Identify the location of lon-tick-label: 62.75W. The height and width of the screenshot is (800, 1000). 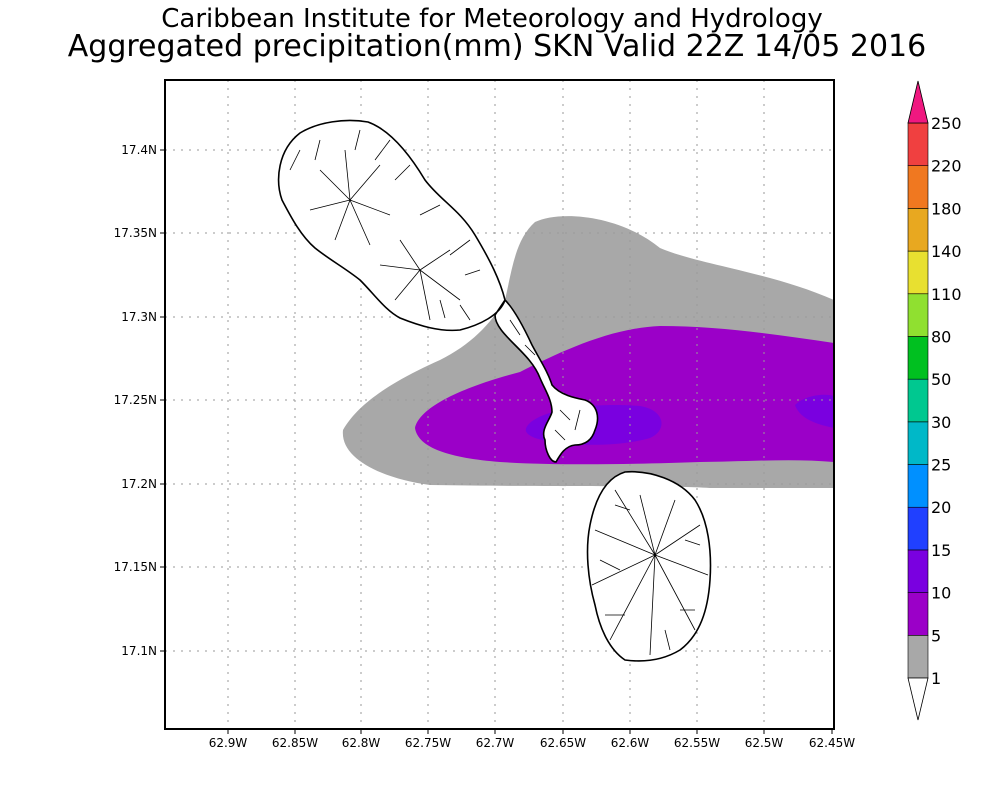
(428, 743).